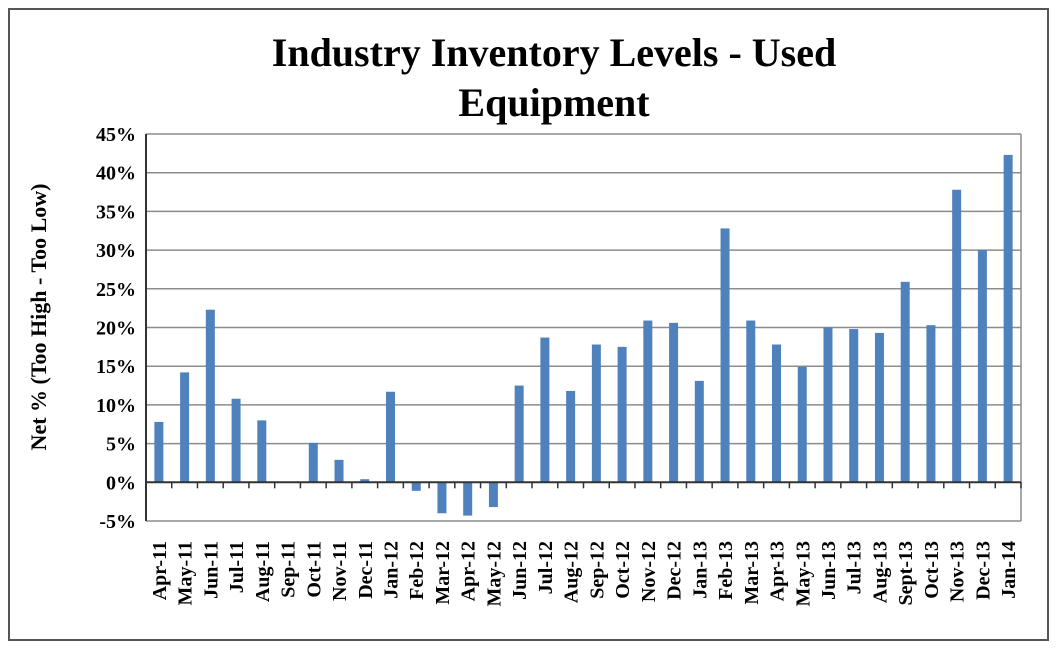 This screenshot has width=1059, height=651. Describe the element at coordinates (803, 574) in the screenshot. I see `x-tick-label: May-13` at that location.